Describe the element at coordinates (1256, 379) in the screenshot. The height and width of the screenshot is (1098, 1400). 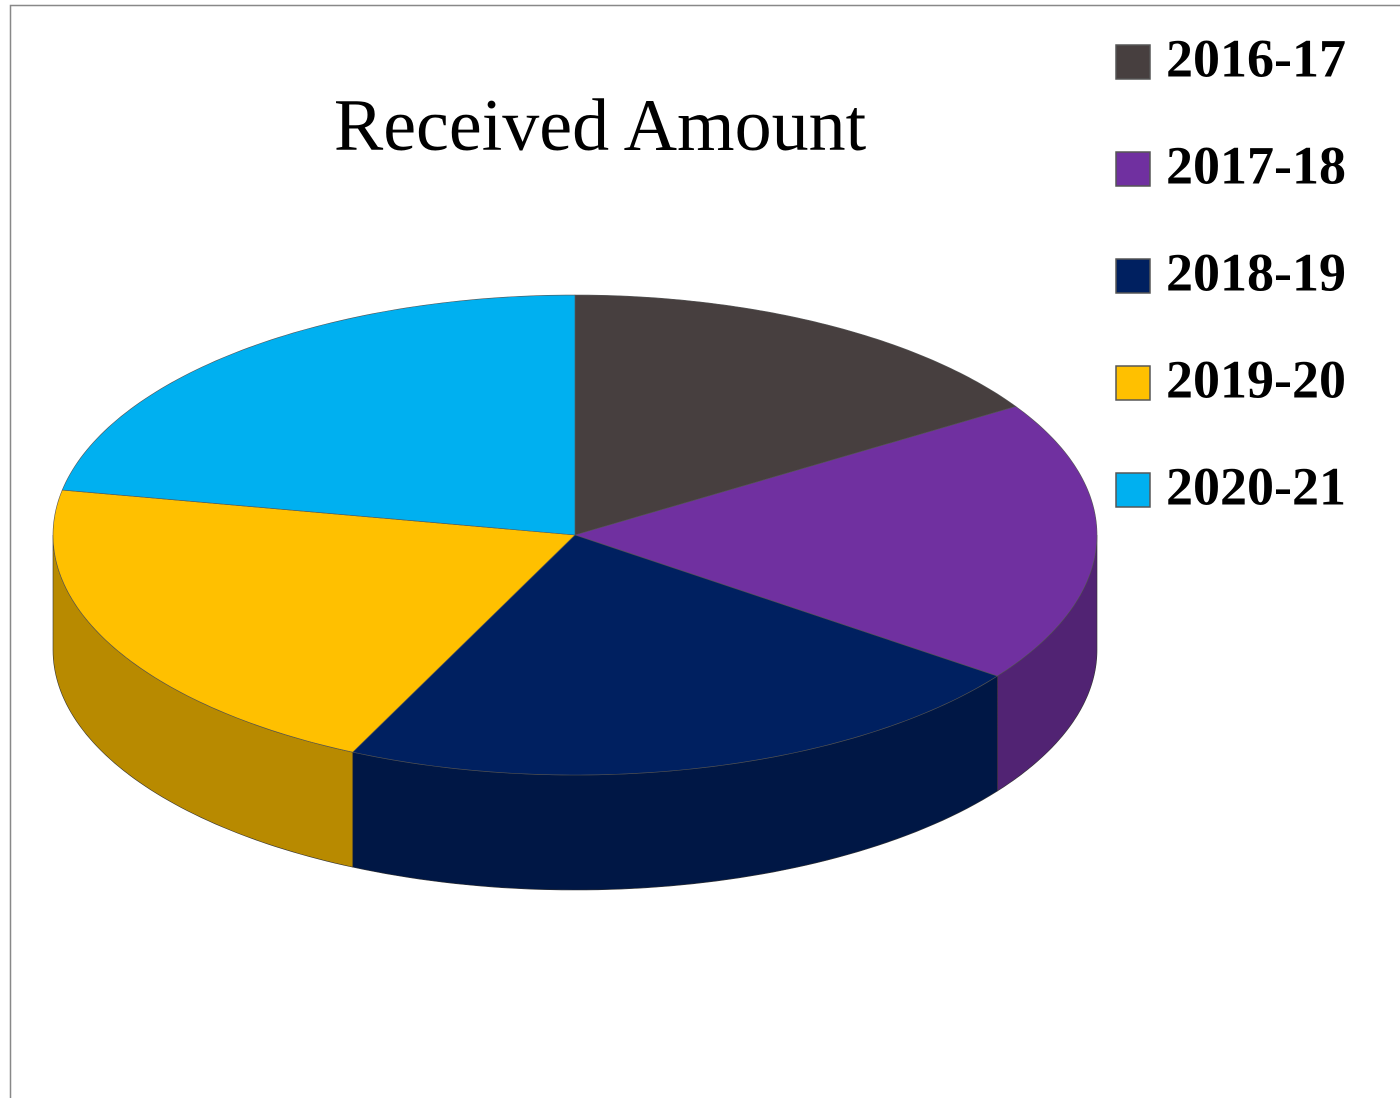
I see `legend-label: 2019-20` at that location.